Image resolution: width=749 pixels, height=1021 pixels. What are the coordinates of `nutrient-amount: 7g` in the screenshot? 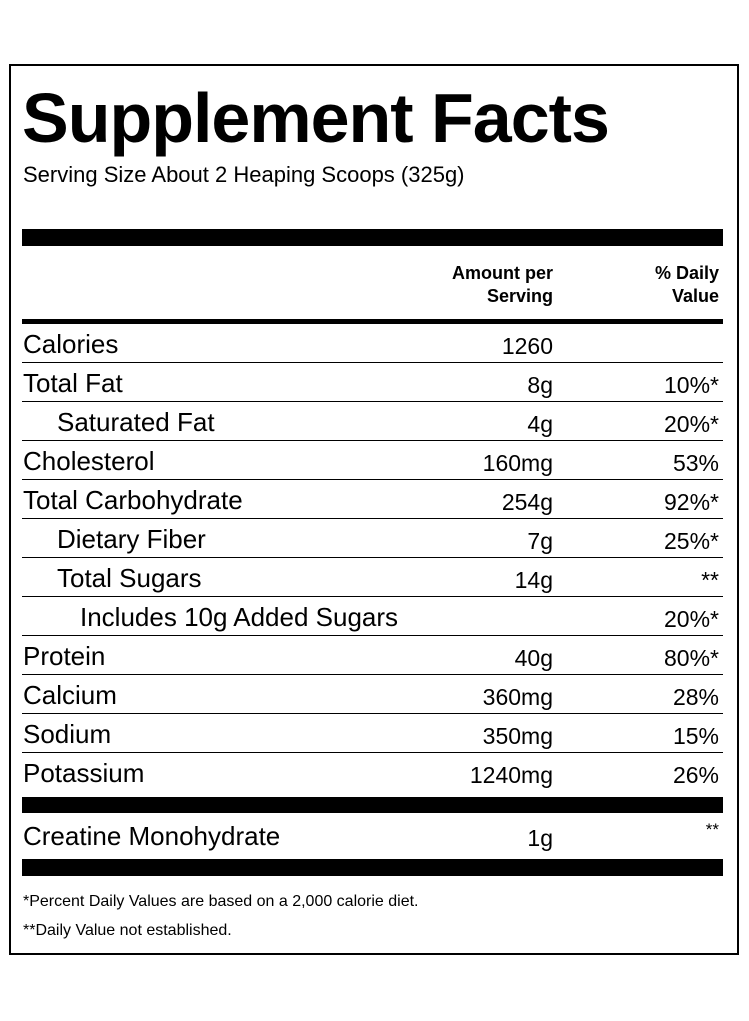 It's located at (540, 541).